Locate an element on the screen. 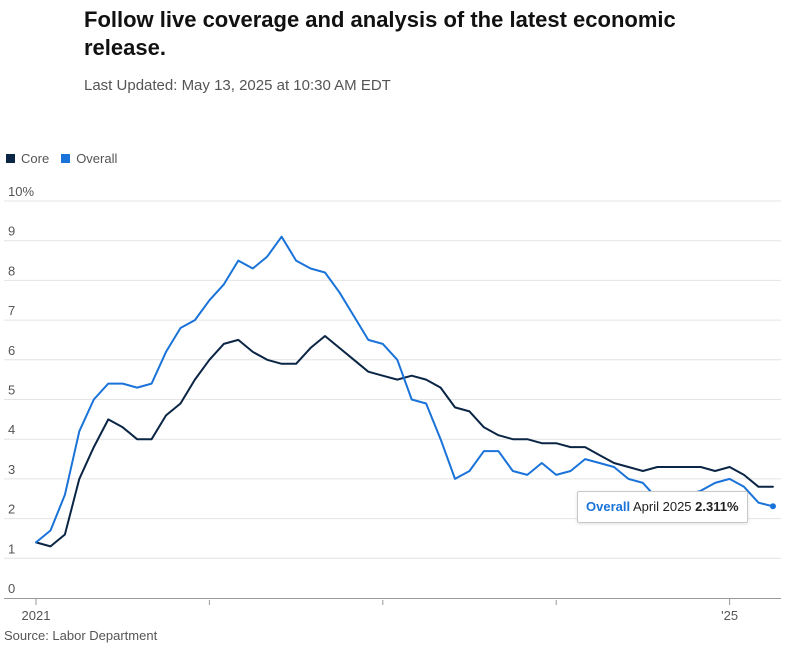  y-tick-label: 5 is located at coordinates (11, 390).